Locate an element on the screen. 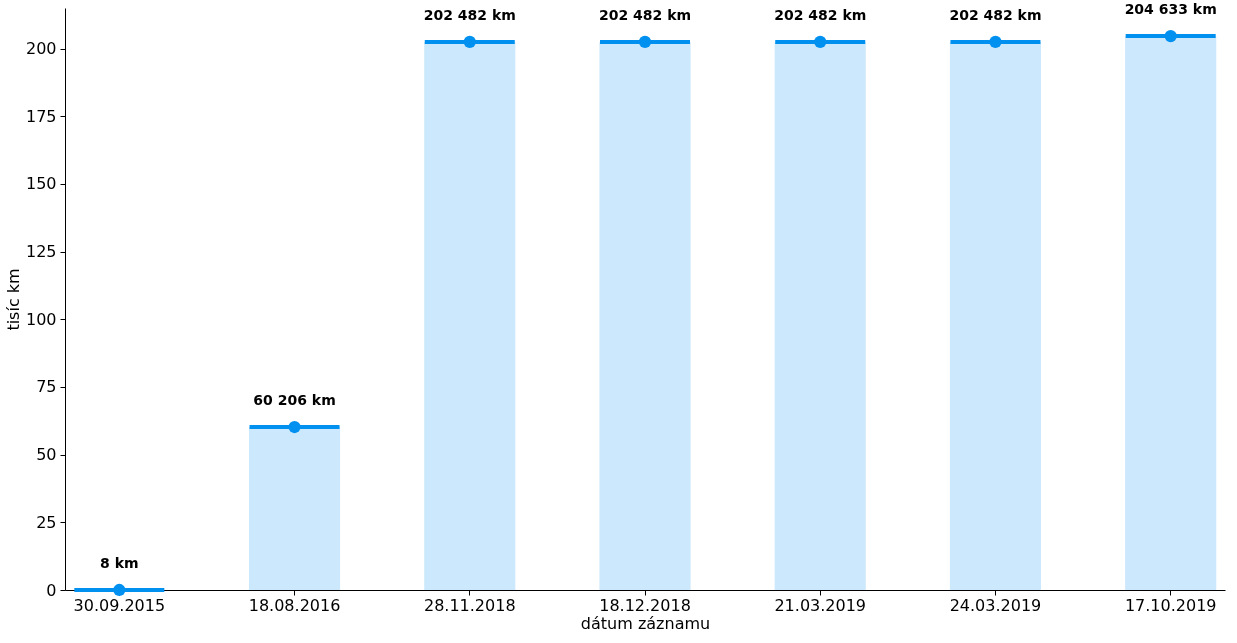 This screenshot has width=1237, height=643. x-tick-label: 18.08.2016 is located at coordinates (294, 605).